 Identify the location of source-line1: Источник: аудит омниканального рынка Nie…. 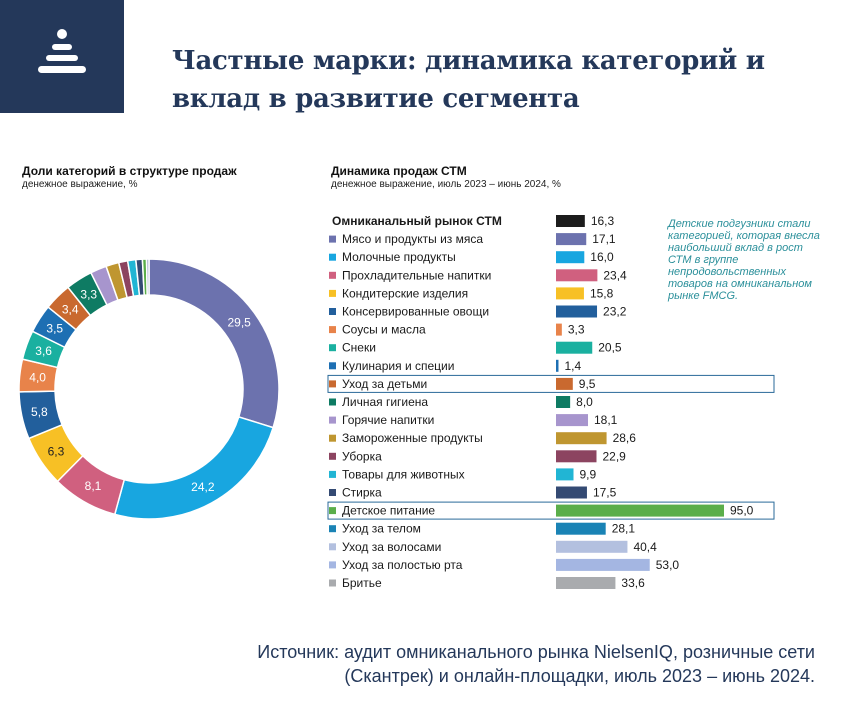
(536, 652).